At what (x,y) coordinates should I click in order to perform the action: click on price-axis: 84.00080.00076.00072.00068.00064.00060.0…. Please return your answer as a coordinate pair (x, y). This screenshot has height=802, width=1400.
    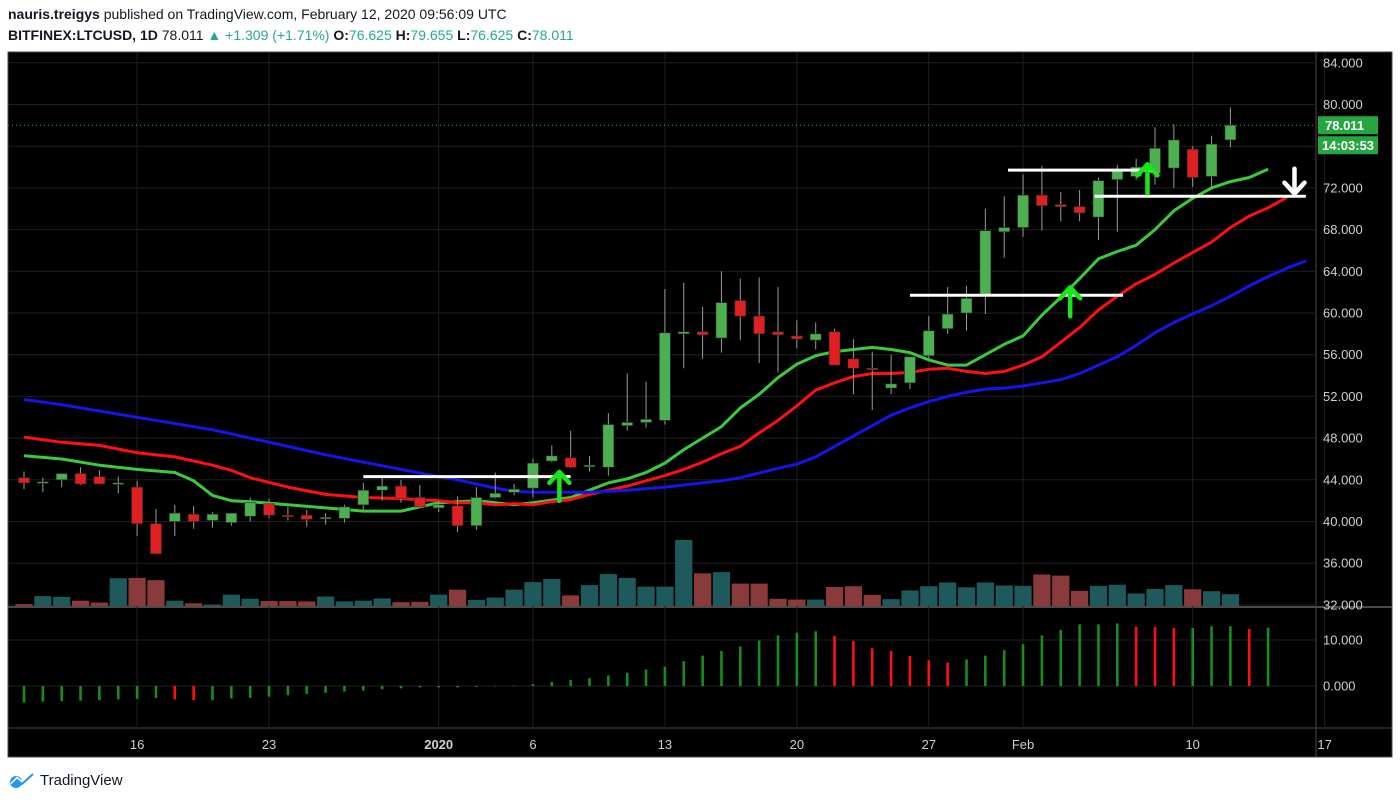
    Looking at the image, I should click on (1348, 374).